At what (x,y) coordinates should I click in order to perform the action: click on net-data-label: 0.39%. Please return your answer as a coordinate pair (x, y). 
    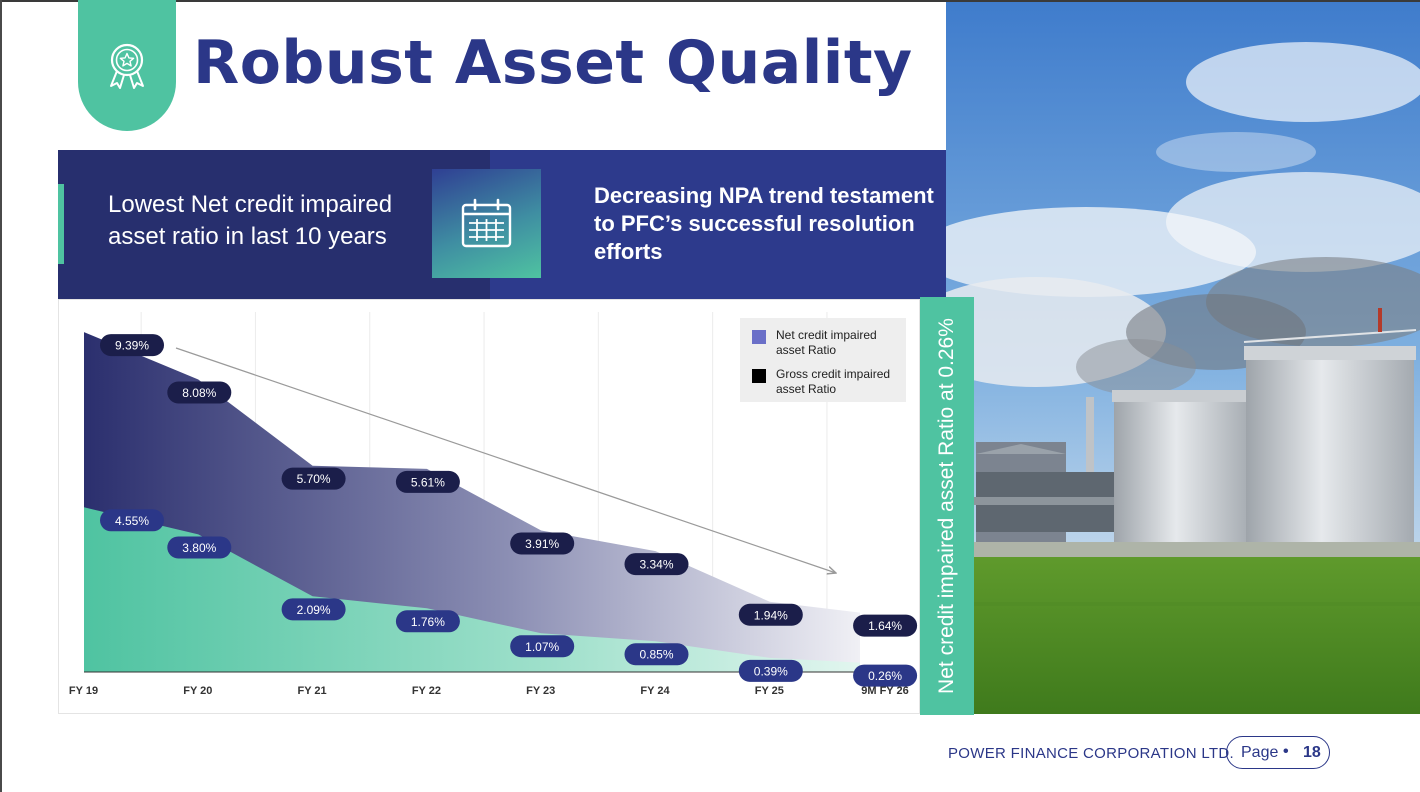
    Looking at the image, I should click on (770, 670).